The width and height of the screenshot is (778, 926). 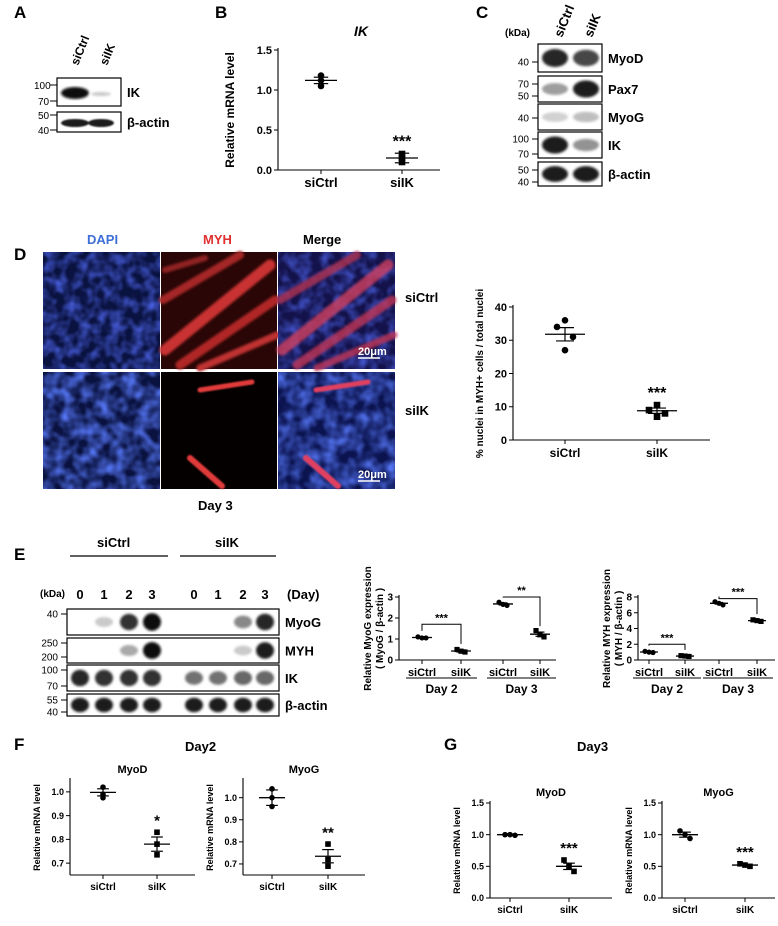 I want to click on y-axis-label: Relative MYH expression, so click(x=607, y=628).